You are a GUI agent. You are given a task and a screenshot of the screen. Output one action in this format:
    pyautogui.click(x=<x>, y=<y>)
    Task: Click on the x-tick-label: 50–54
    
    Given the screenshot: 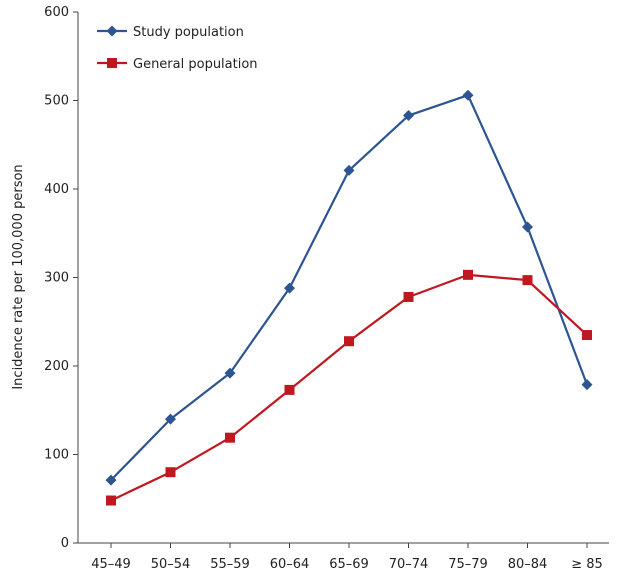 What is the action you would take?
    pyautogui.click(x=171, y=564)
    